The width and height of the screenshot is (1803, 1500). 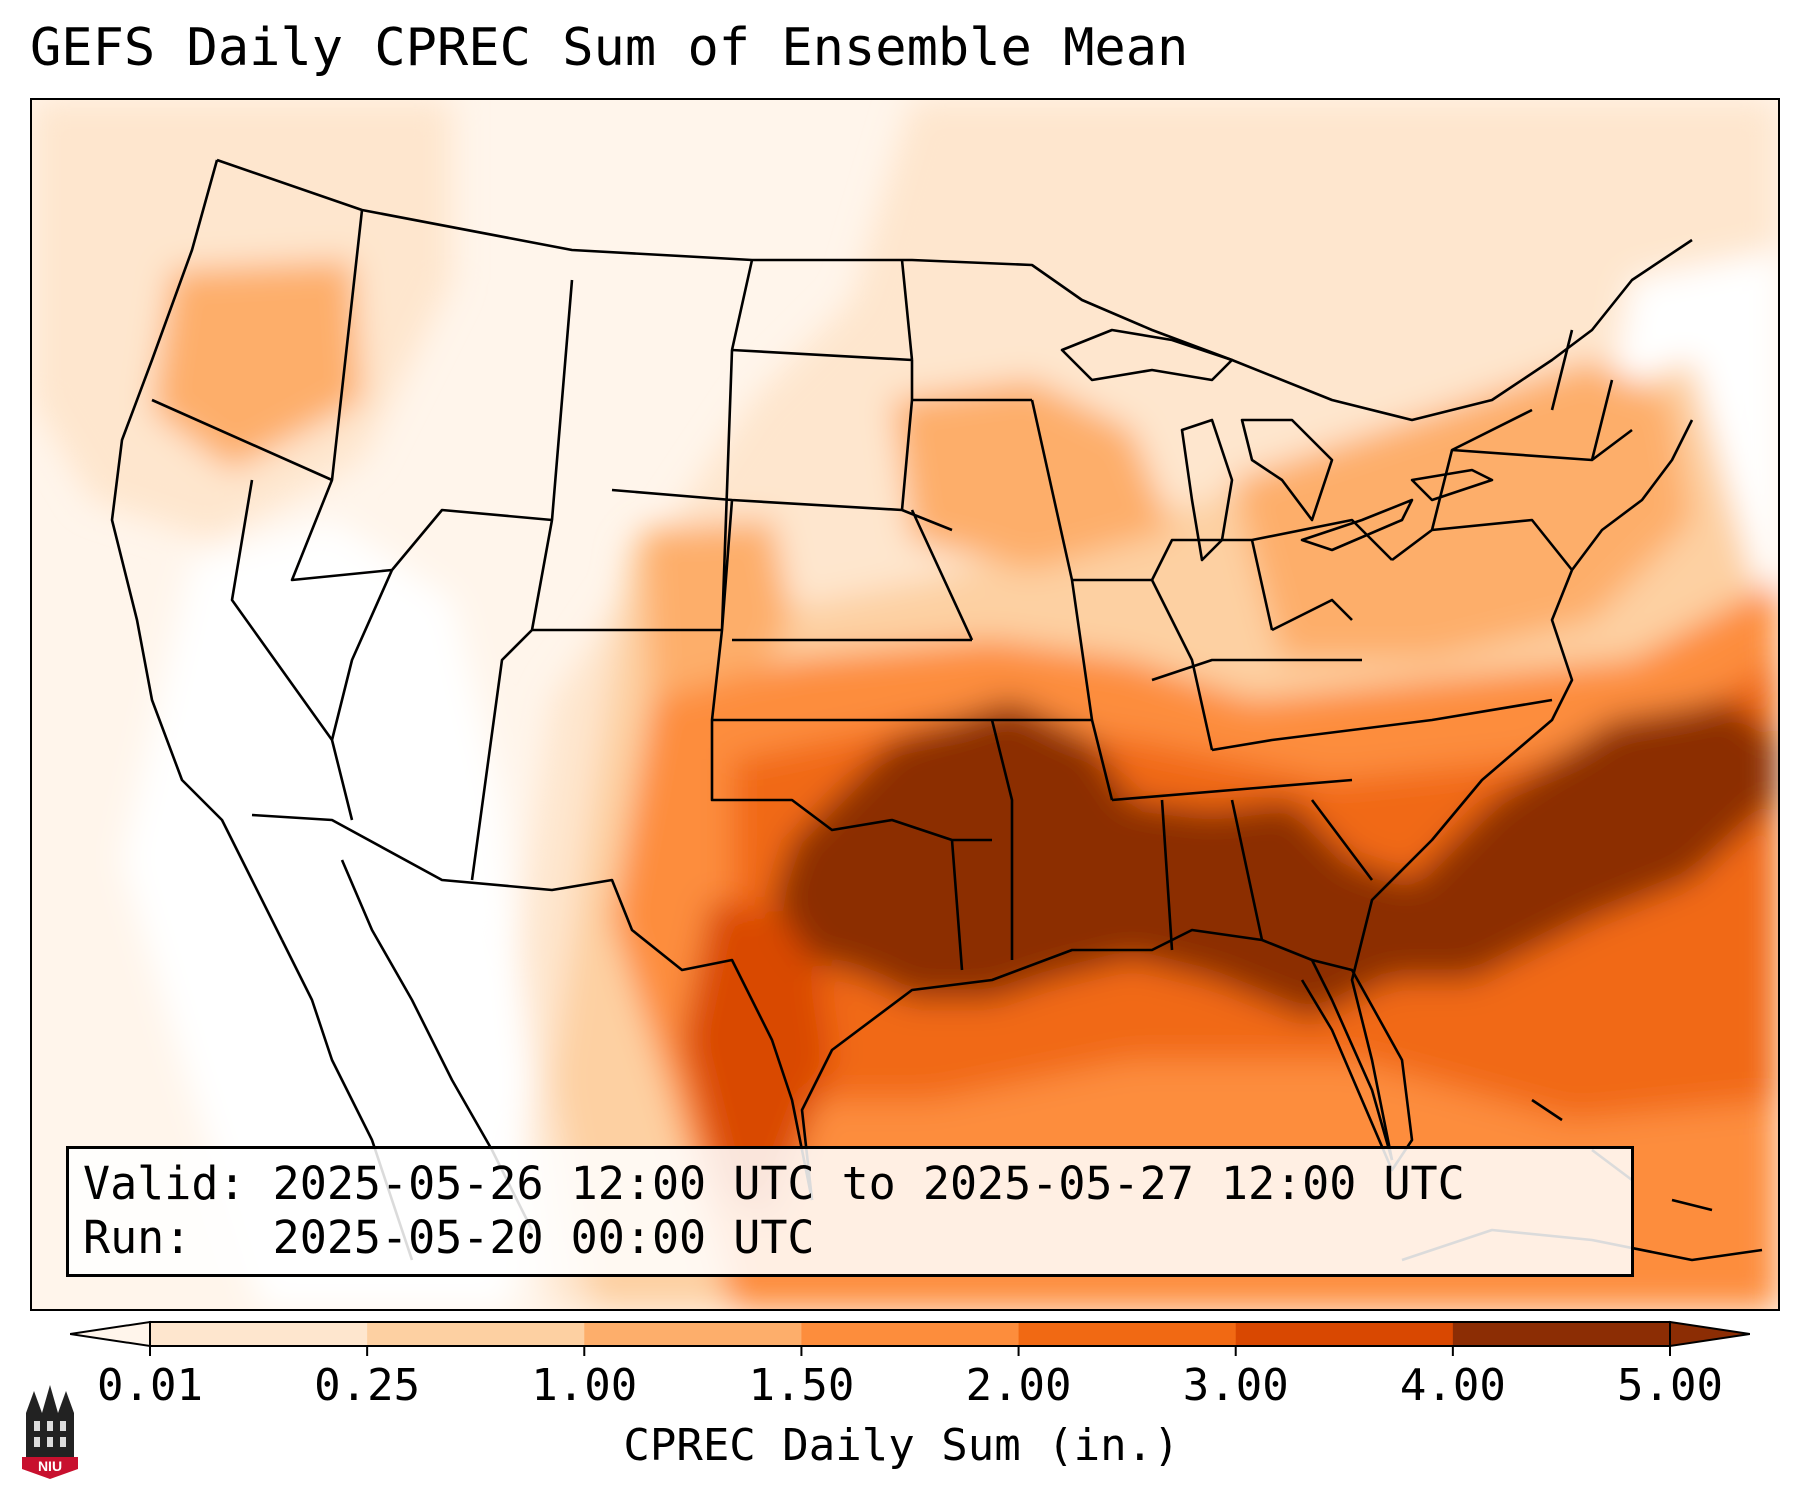 What do you see at coordinates (717, 620) in the screenshot?
I see `precip-area-colorado` at bounding box center [717, 620].